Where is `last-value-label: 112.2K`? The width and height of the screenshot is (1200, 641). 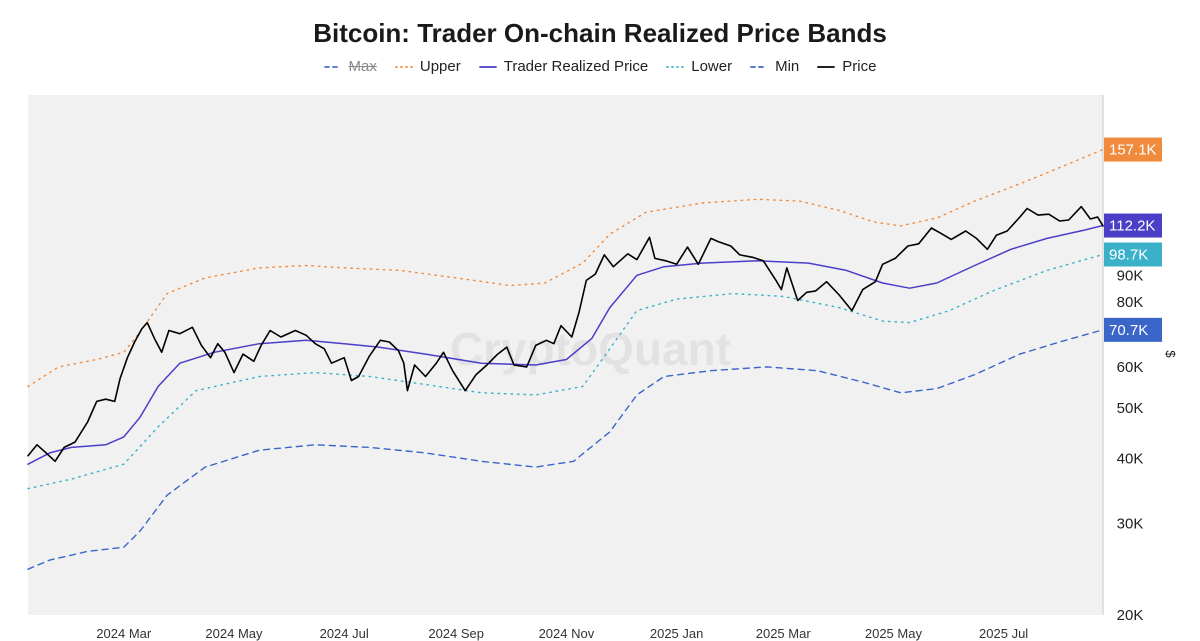
last-value-label: 112.2K is located at coordinates (1132, 226).